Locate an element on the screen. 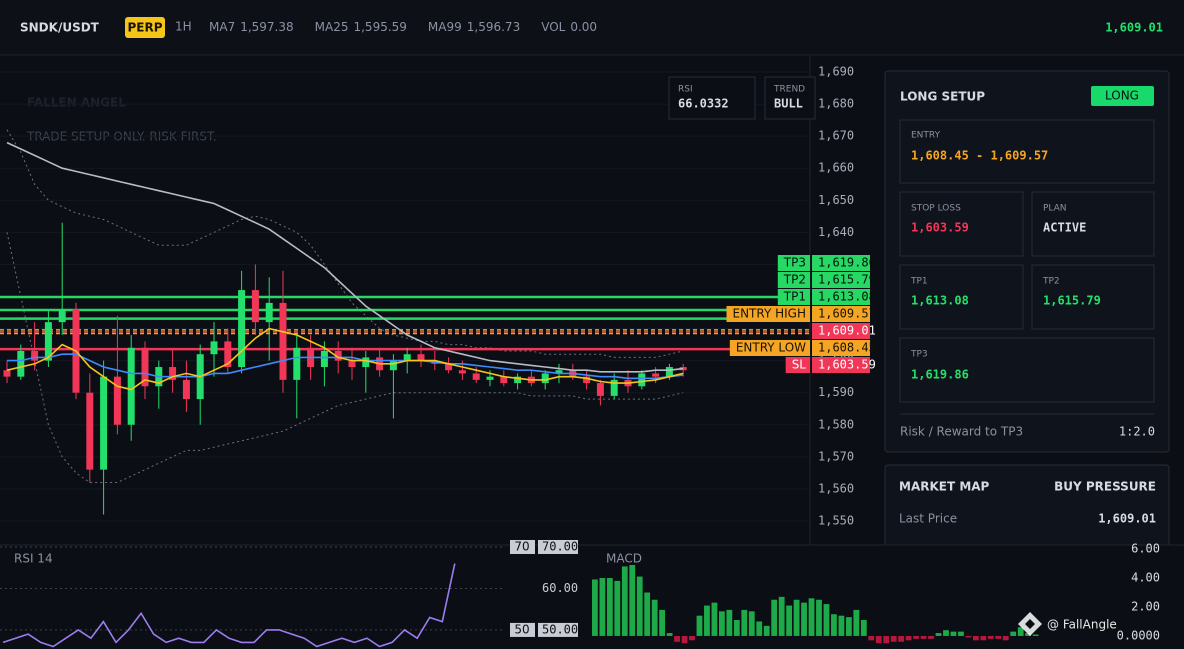  macd-pane: 6.00 4.00 2.00 0.0000 is located at coordinates (876, 593).